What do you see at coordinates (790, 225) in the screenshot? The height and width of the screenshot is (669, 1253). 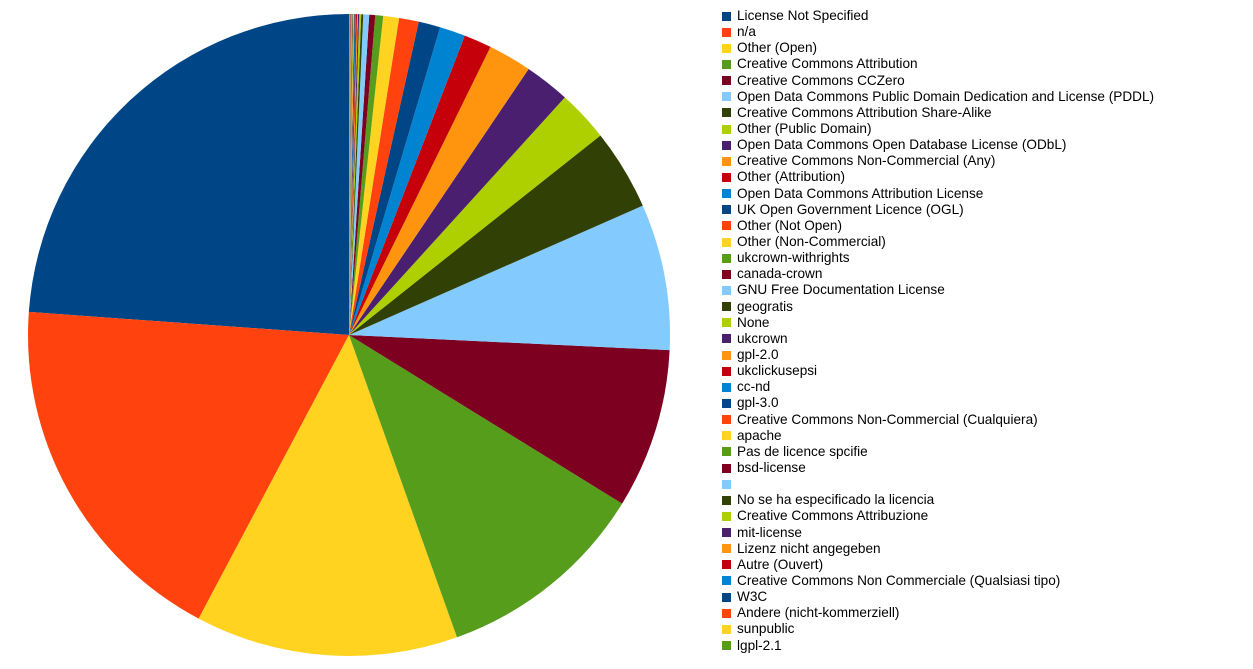 I see `legend-label: Other (Not Open)` at bounding box center [790, 225].